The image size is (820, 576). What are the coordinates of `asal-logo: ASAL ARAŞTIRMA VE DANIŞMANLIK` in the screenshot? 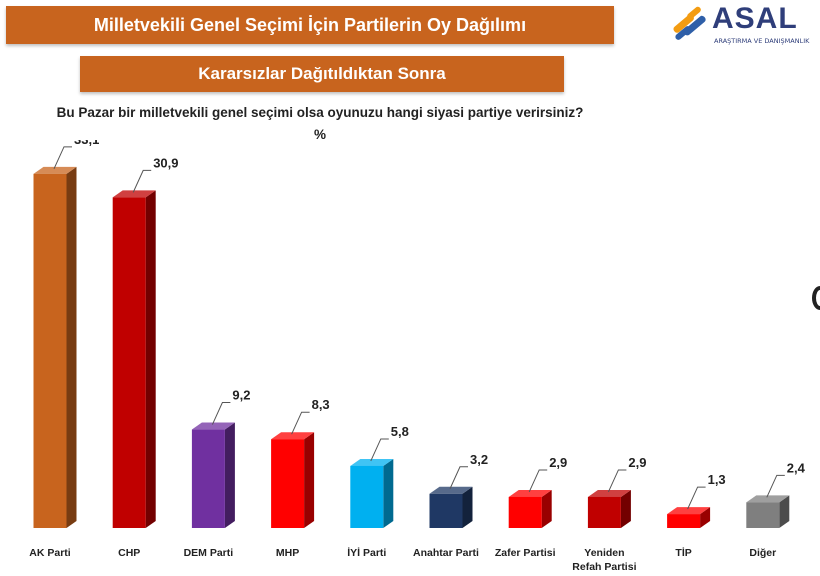 It's located at (744, 26).